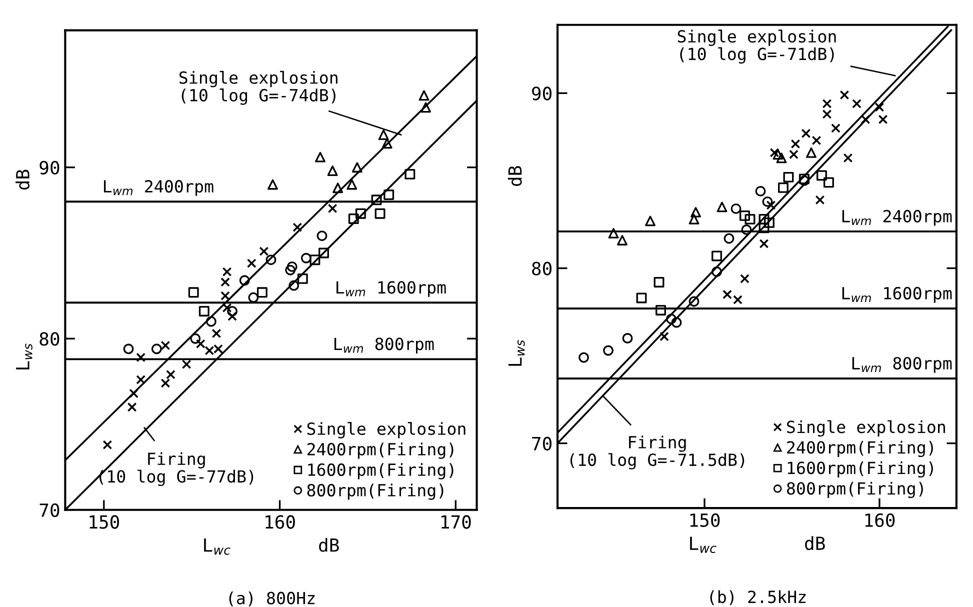 This screenshot has width=973, height=607. I want to click on text: (b) 2.5kHz, so click(758, 598).